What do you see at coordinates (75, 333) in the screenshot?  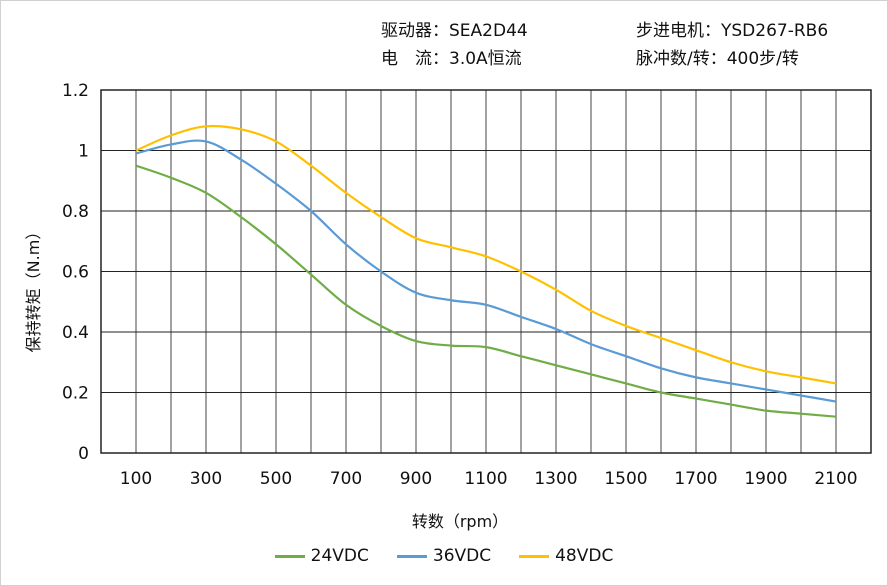 I see `y-tick-label: 0.4` at bounding box center [75, 333].